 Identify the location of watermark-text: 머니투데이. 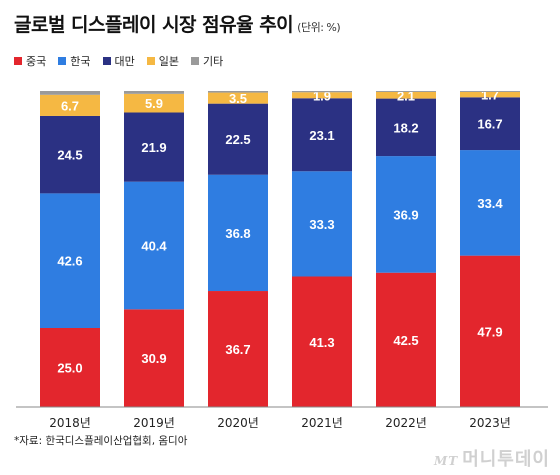
(506, 459).